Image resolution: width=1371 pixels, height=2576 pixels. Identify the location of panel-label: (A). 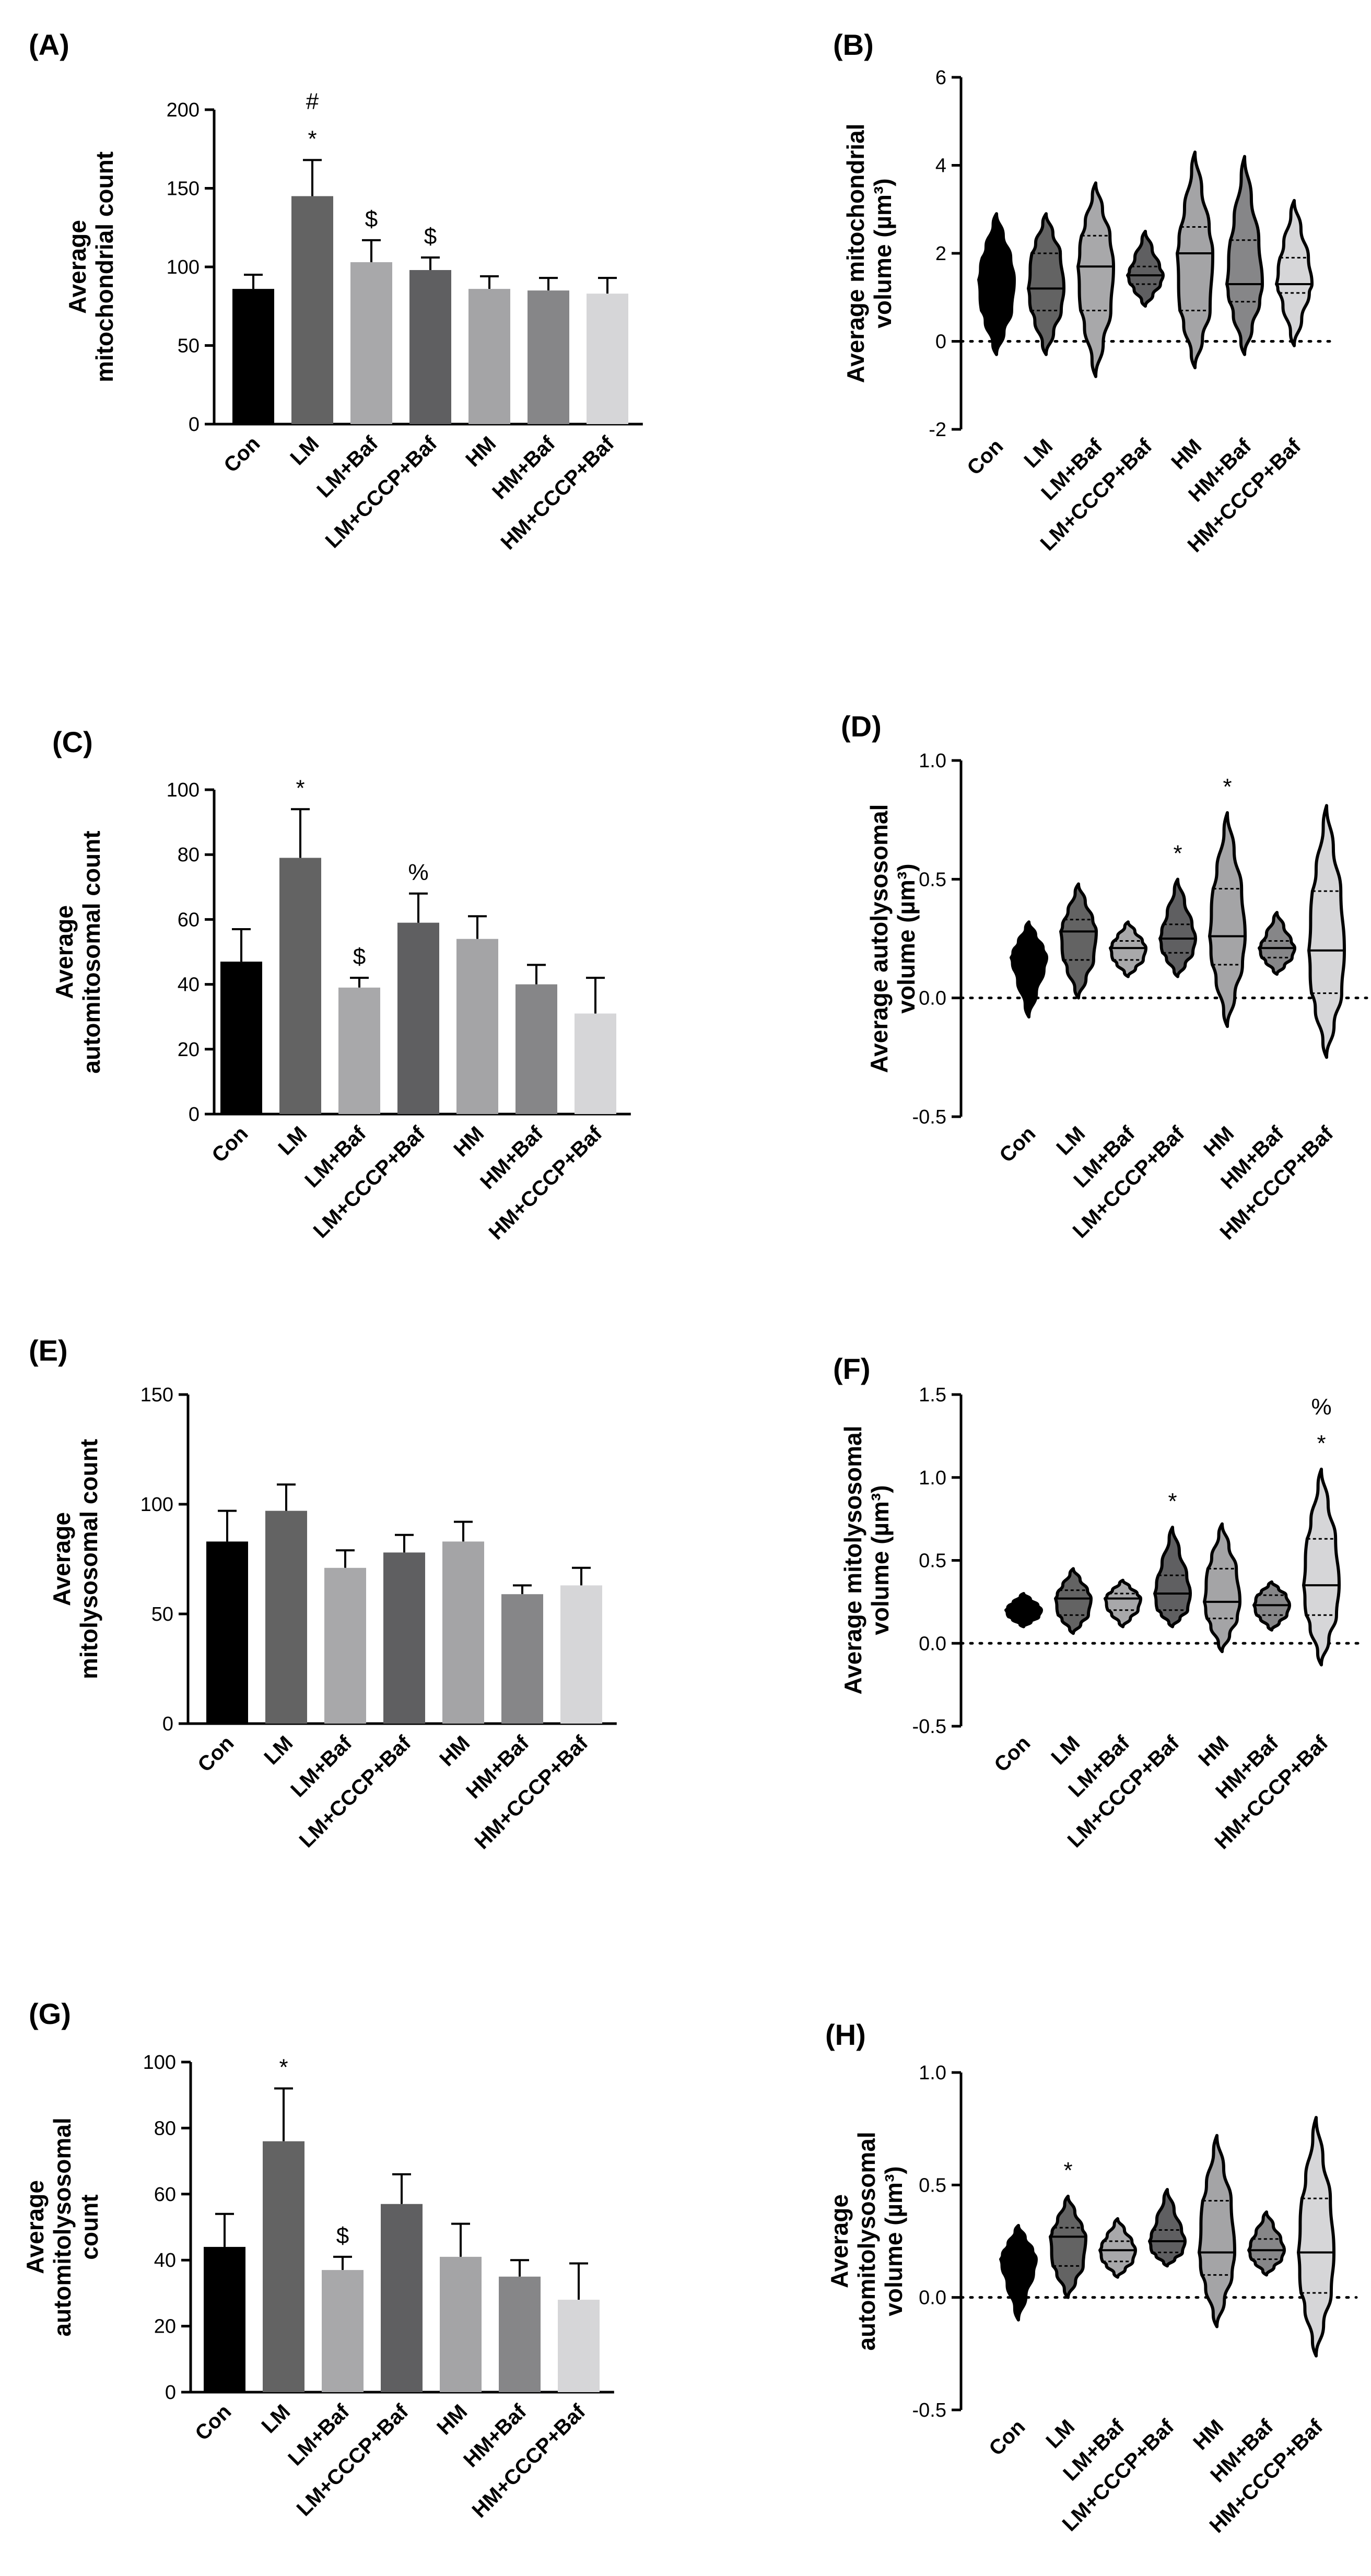
(49, 44).